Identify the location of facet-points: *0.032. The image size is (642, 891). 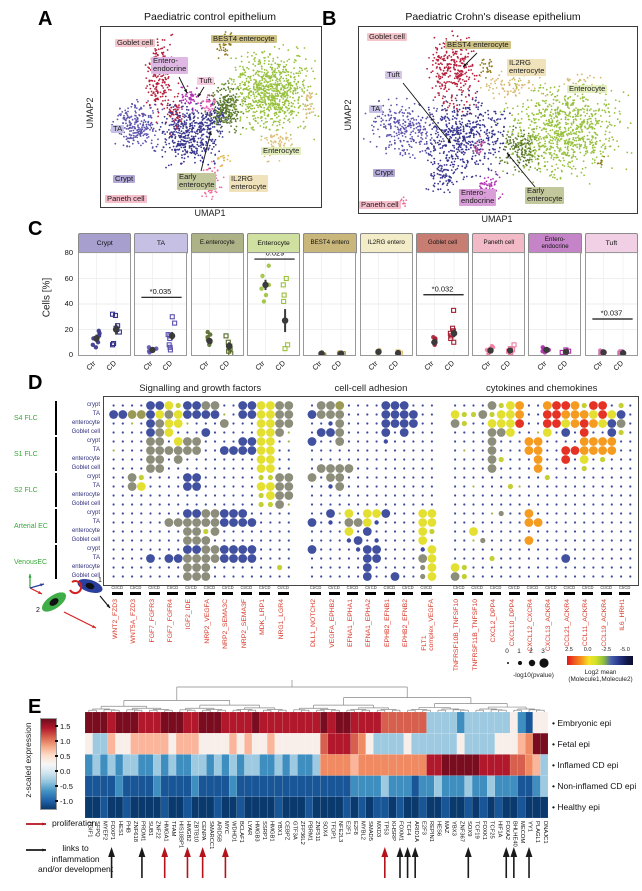
(442, 303).